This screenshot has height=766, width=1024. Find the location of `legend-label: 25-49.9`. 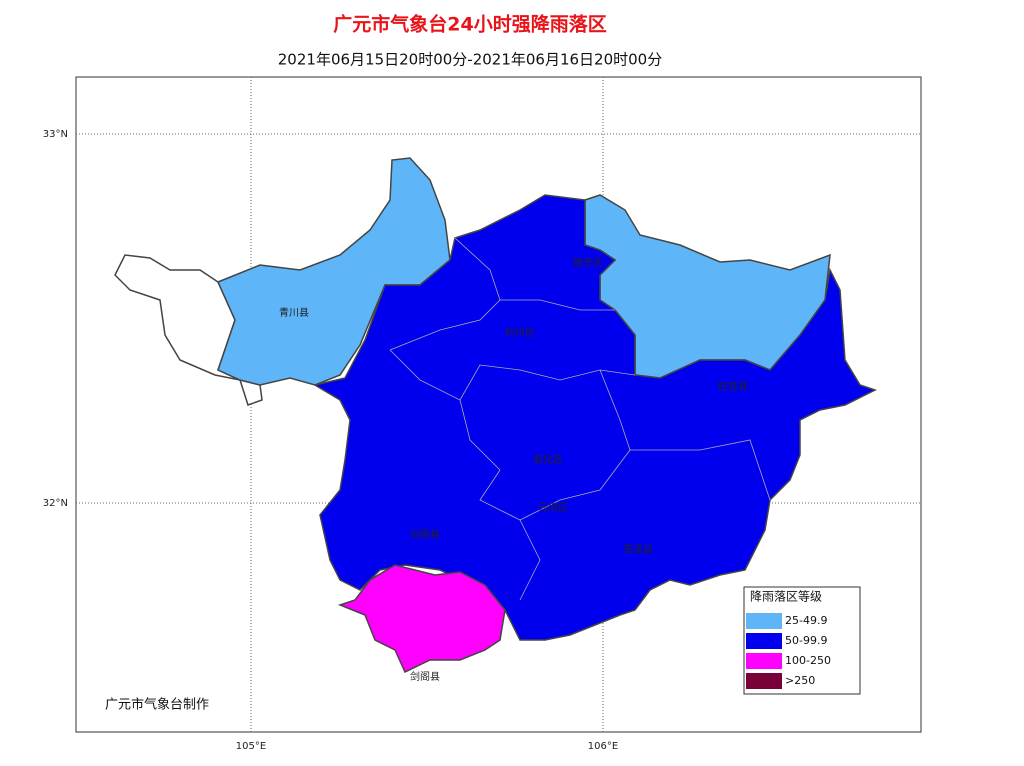

legend-label: 25-49.9 is located at coordinates (806, 620).